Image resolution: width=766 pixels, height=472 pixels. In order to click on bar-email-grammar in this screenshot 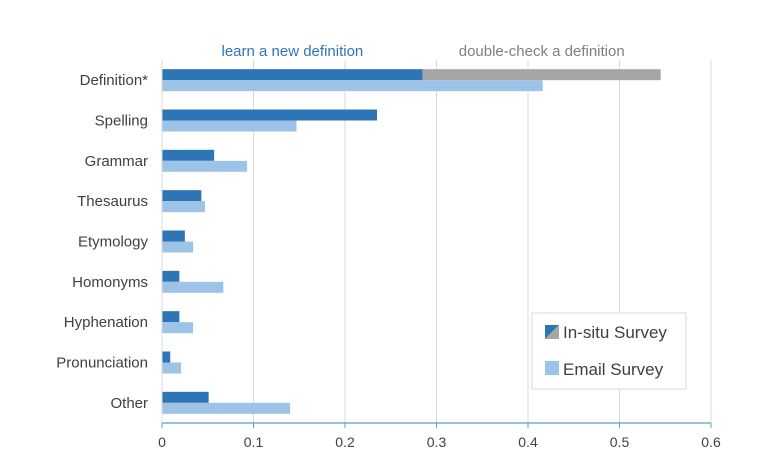, I will do `click(205, 166)`.